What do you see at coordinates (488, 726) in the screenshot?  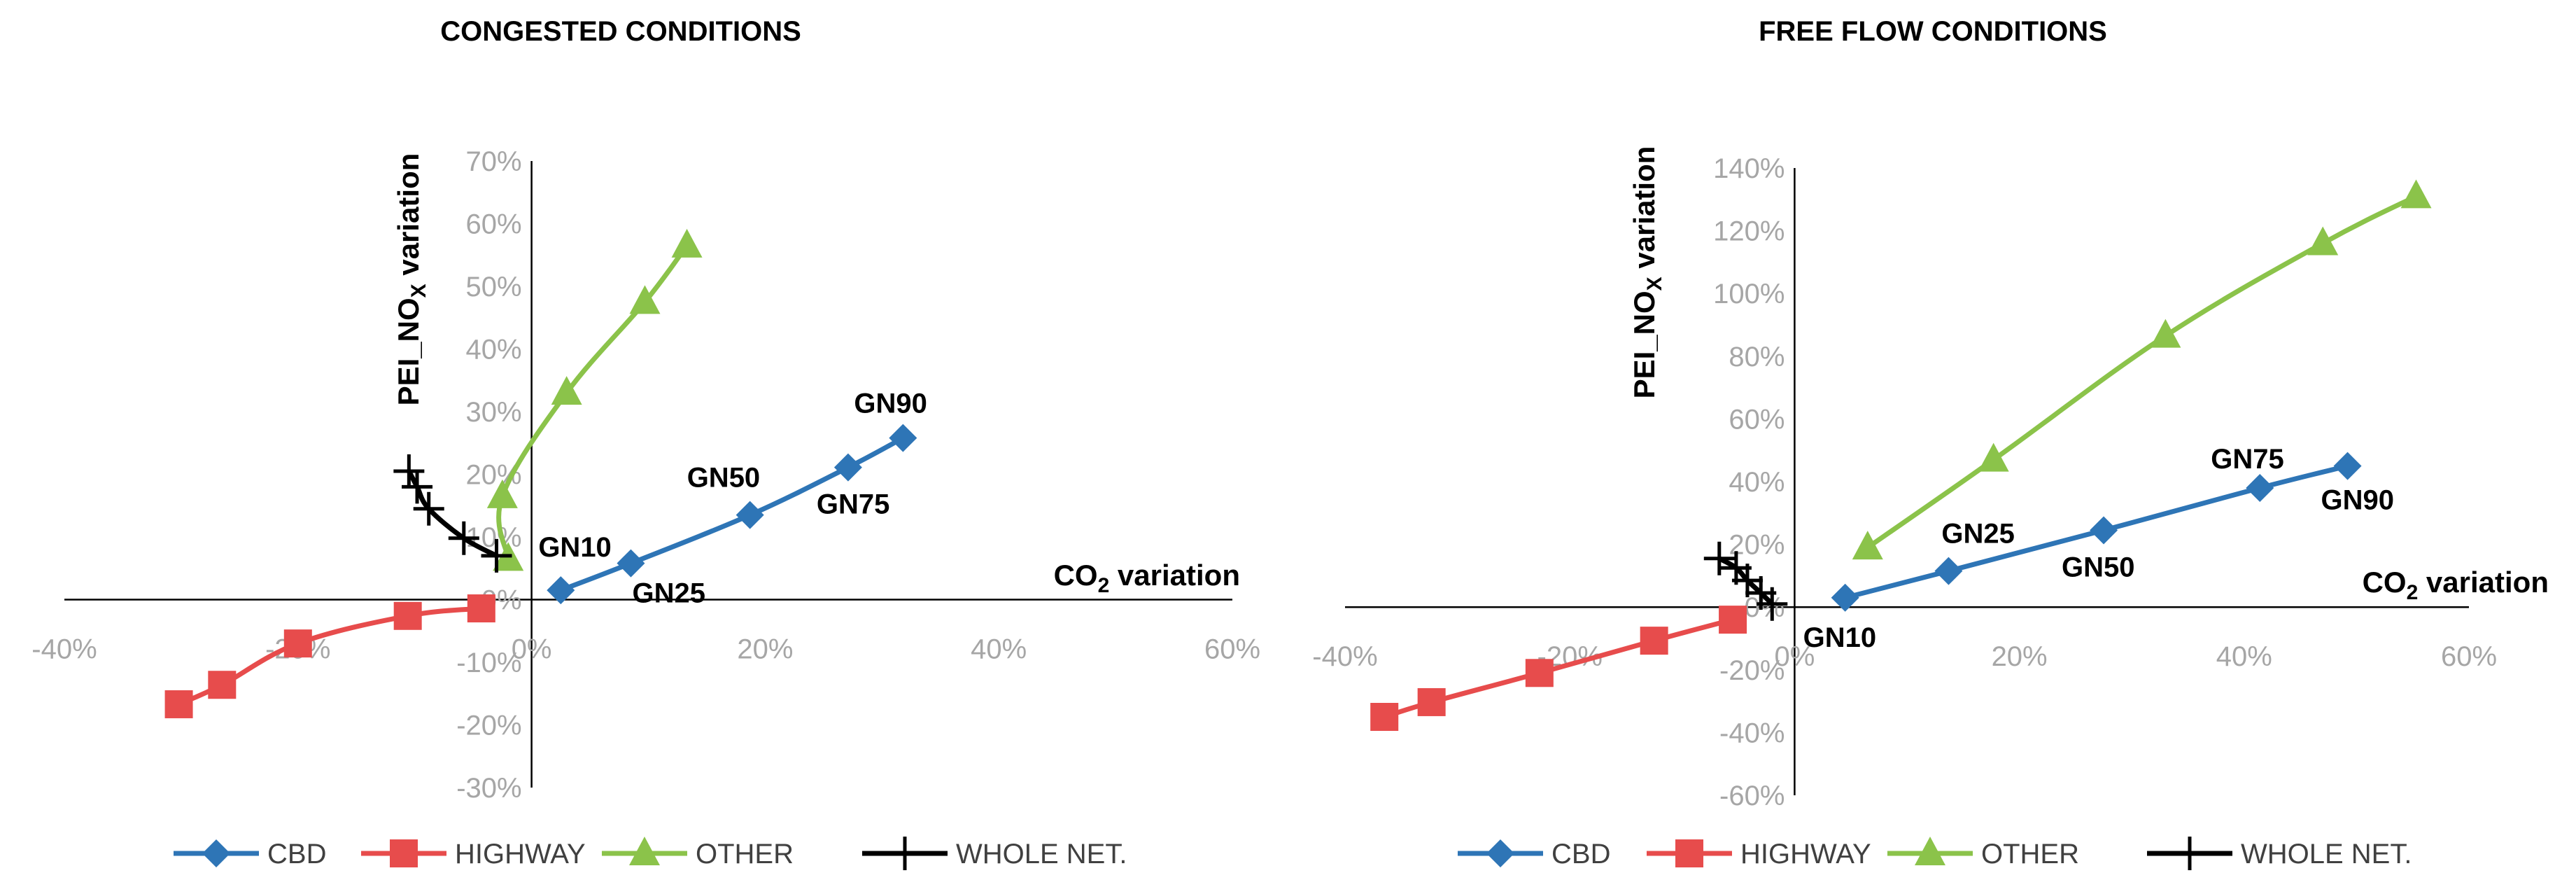 I see `y-tick-label: -20%` at bounding box center [488, 726].